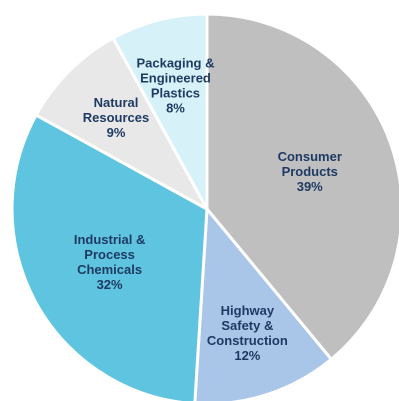  Describe the element at coordinates (247, 340) in the screenshot. I see `slice-name-line: Construction` at that location.